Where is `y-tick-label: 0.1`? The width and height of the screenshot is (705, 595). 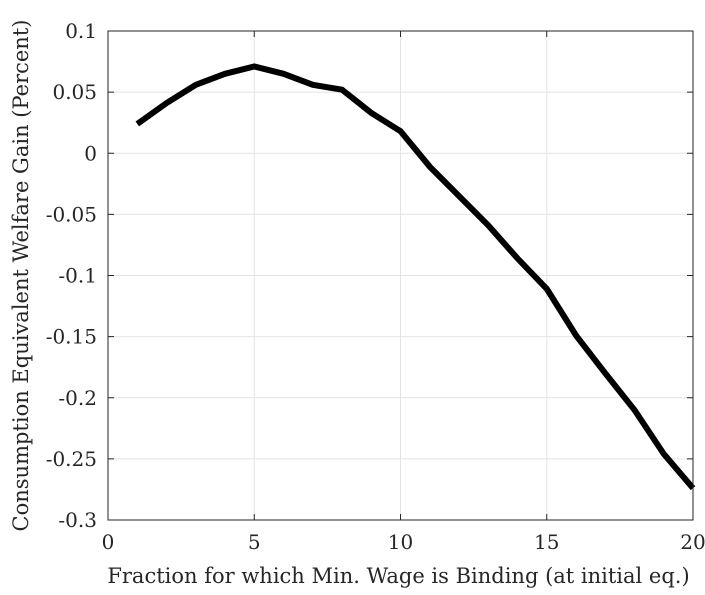
y-tick-label: 0.1 is located at coordinates (81, 31).